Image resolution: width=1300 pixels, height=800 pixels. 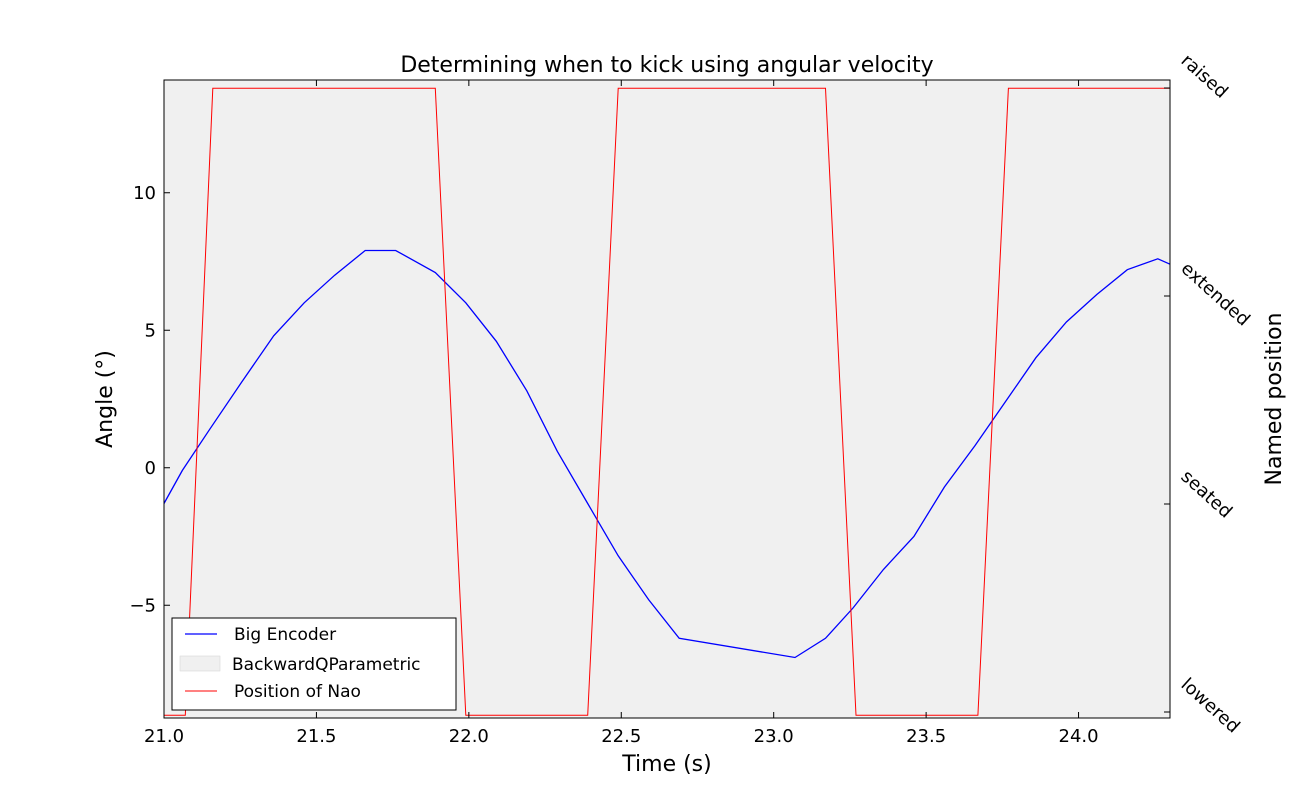 I want to click on y2-tick-label: seated, so click(x=1206, y=494).